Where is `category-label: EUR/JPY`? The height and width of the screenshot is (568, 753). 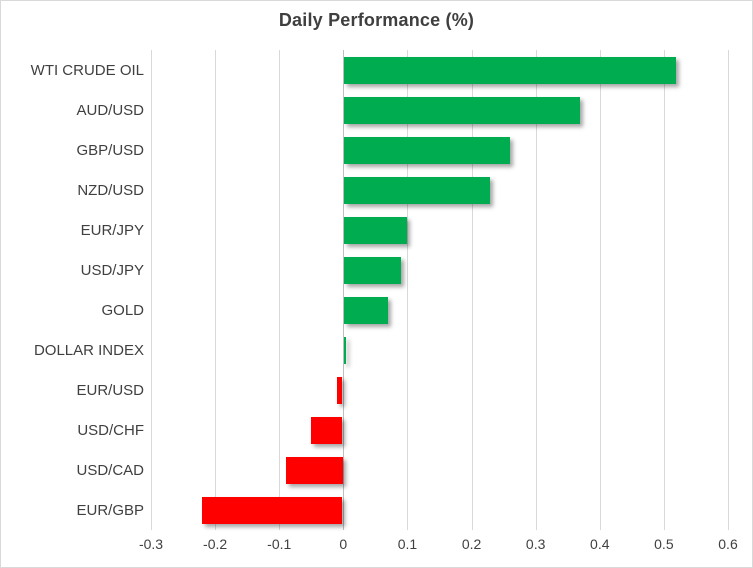
category-label: EUR/JPY is located at coordinates (112, 230).